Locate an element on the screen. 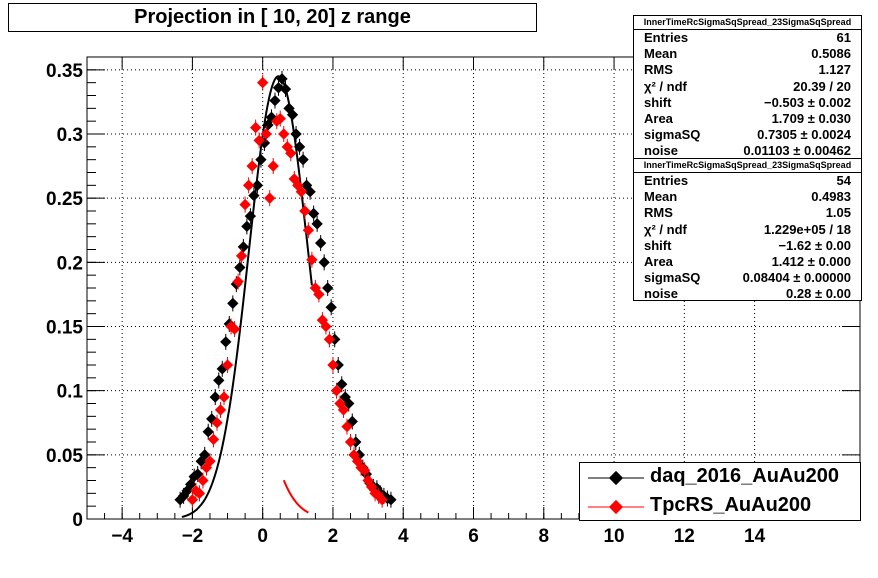  y-tick-label: 0.25 is located at coordinates (64, 199).